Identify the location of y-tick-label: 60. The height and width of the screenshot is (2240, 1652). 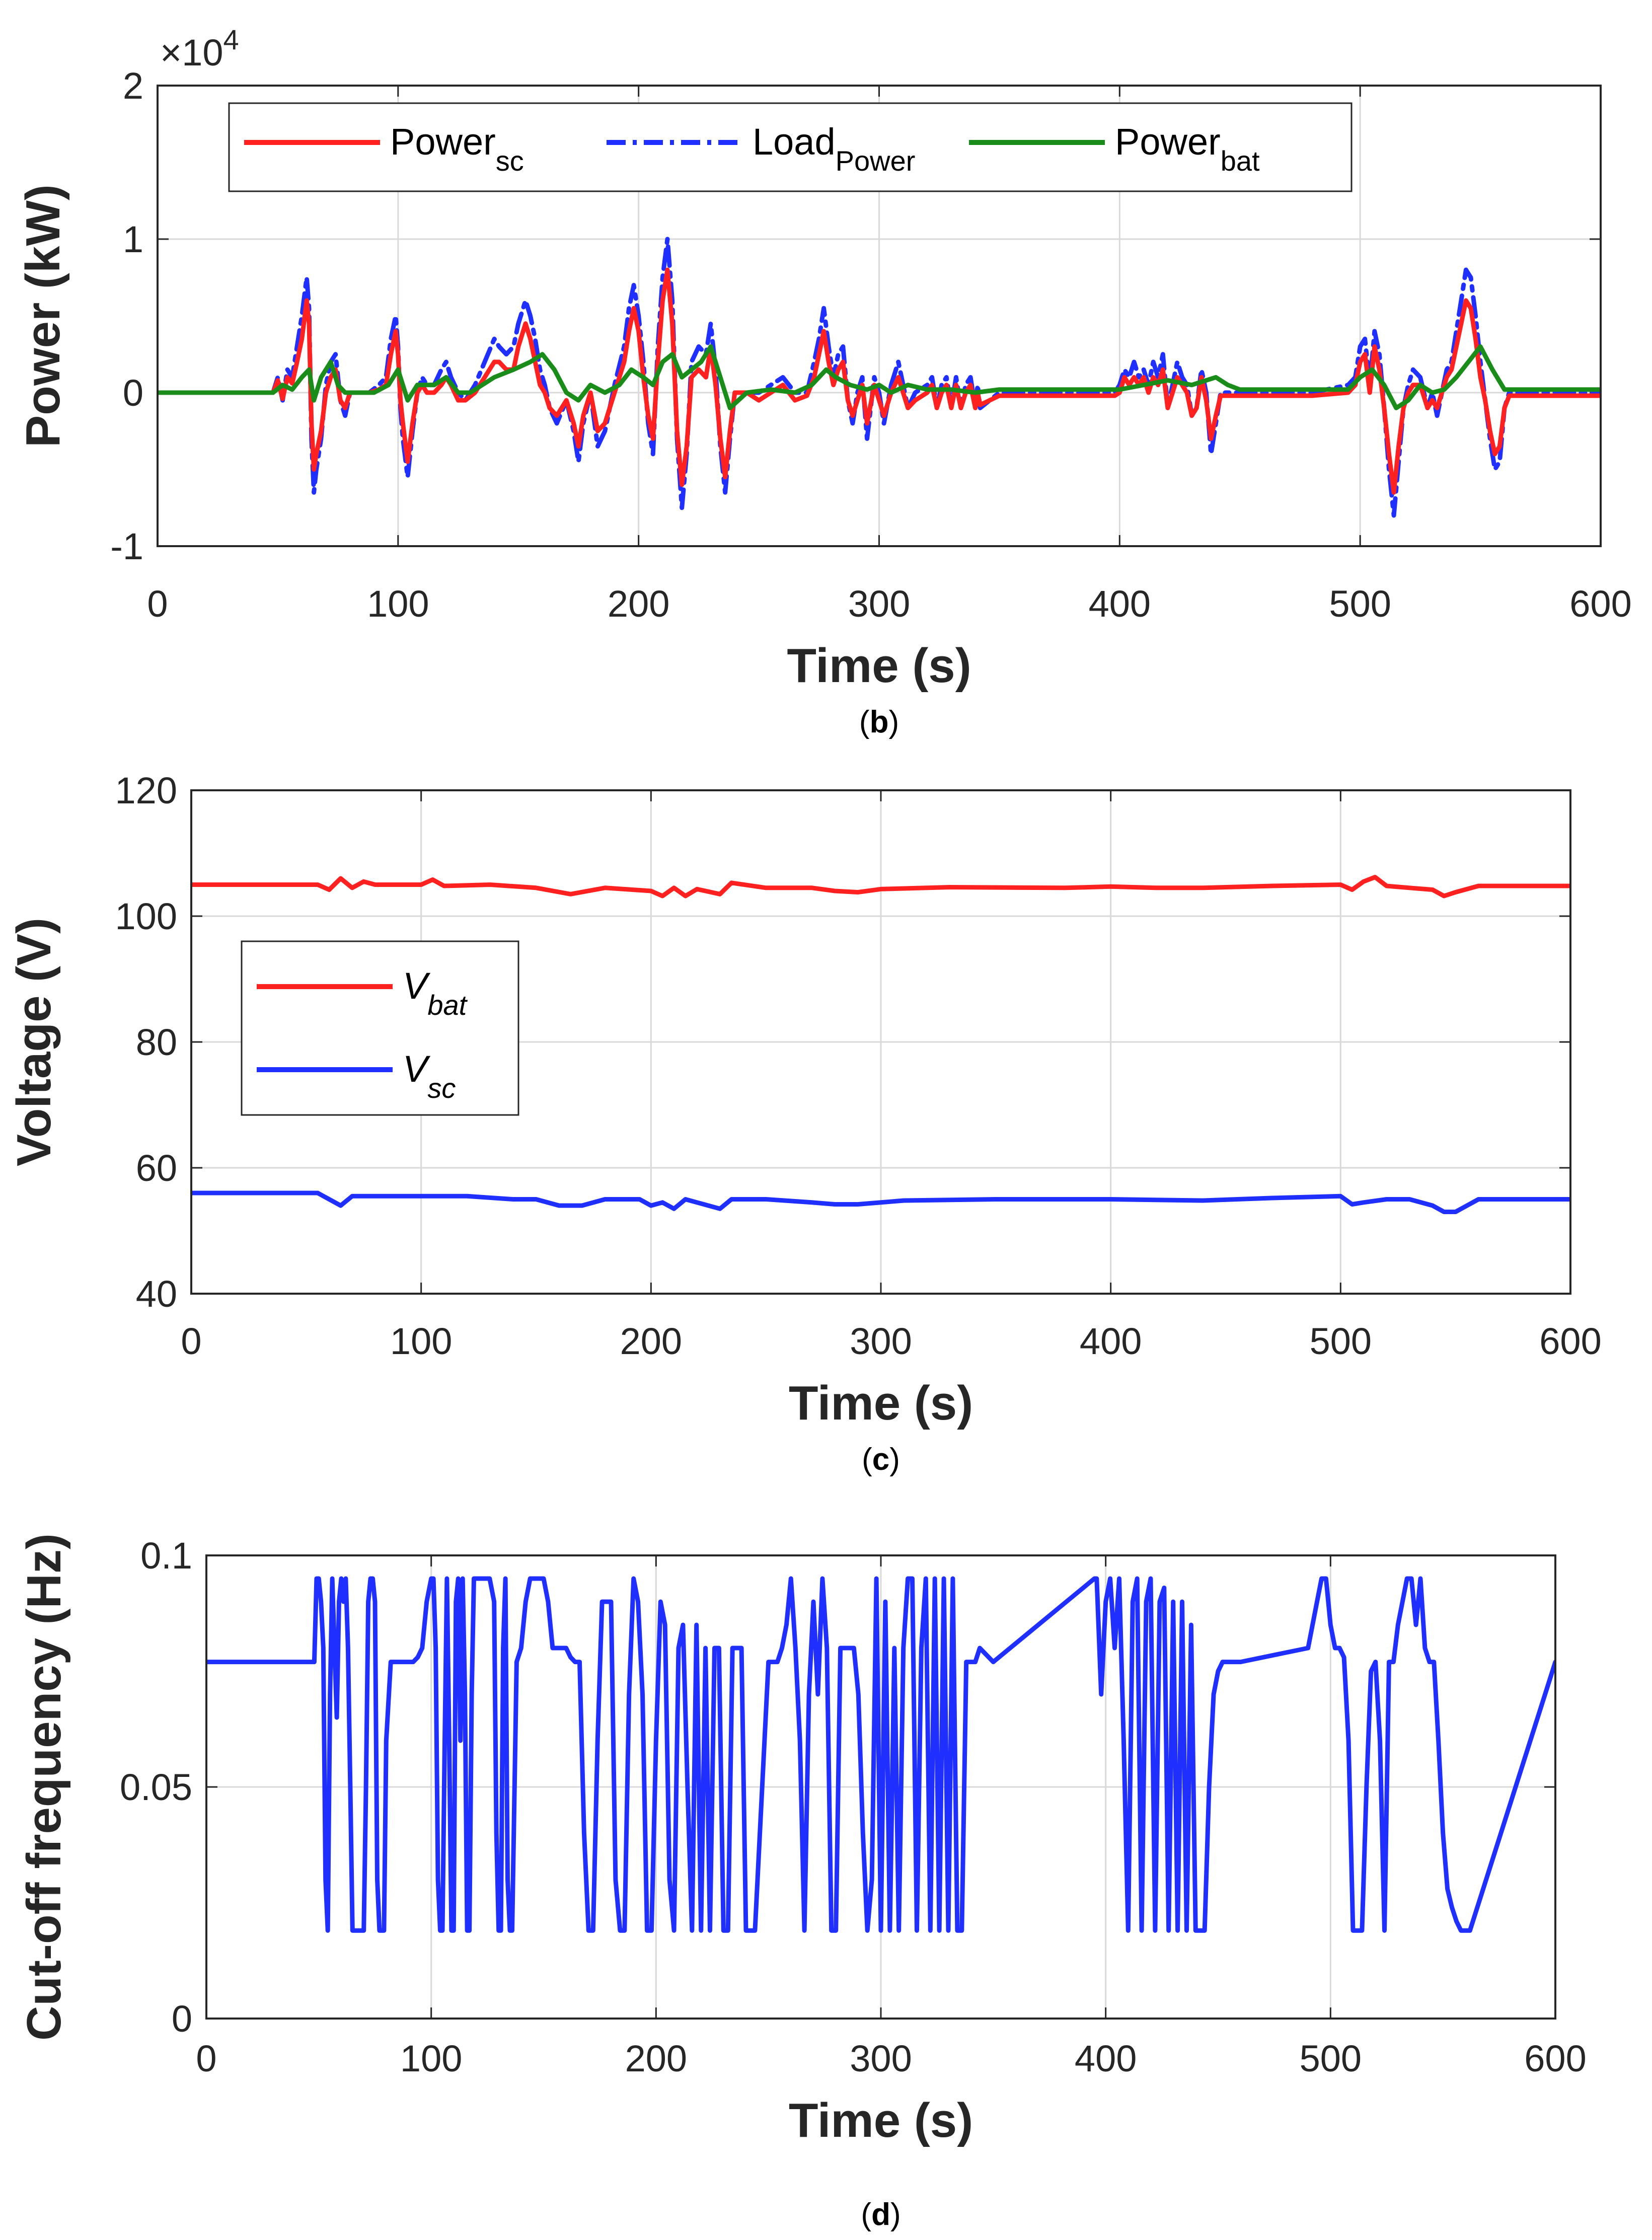
(156, 1168).